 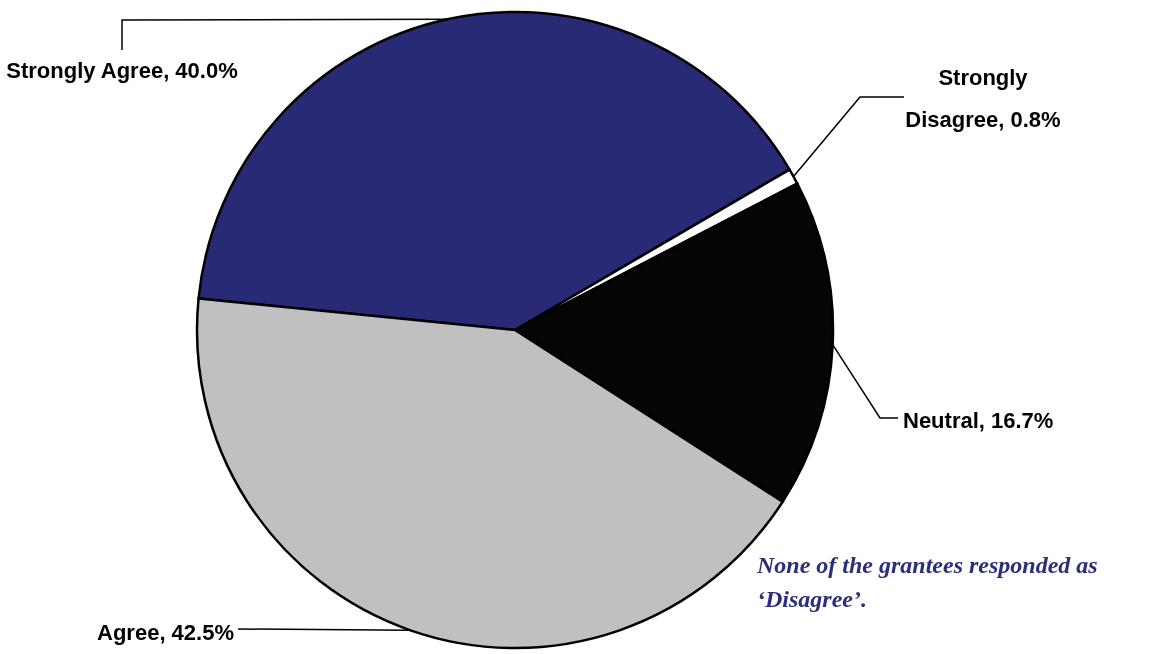 I want to click on slice-label: Neutral, 16.7%, so click(x=979, y=421).